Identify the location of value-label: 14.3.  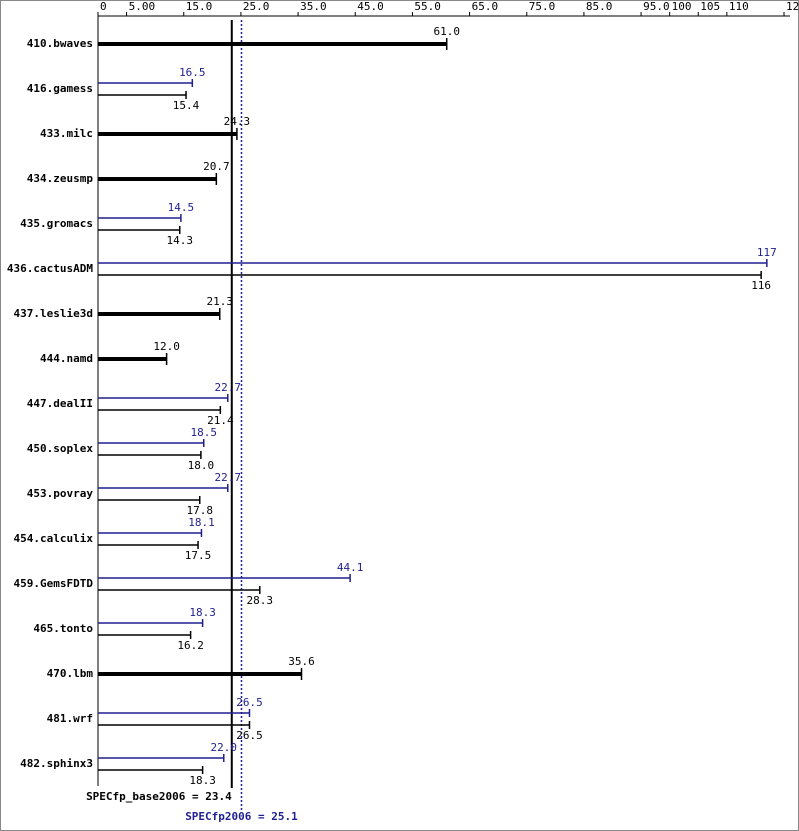
(179, 240).